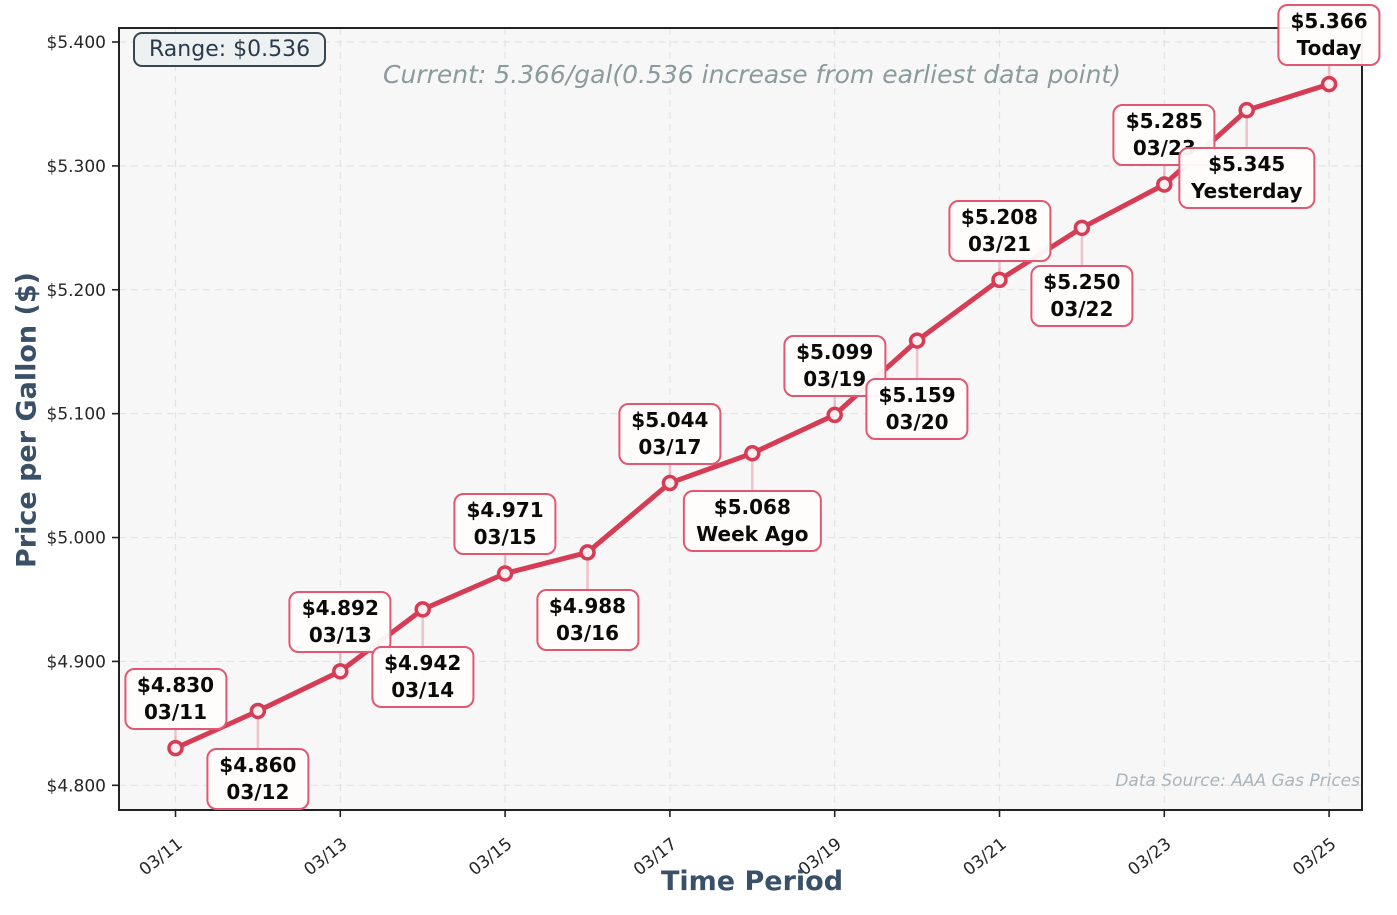 The height and width of the screenshot is (915, 1397). Describe the element at coordinates (76, 43) in the screenshot. I see `y-tick-label: $5.400` at that location.